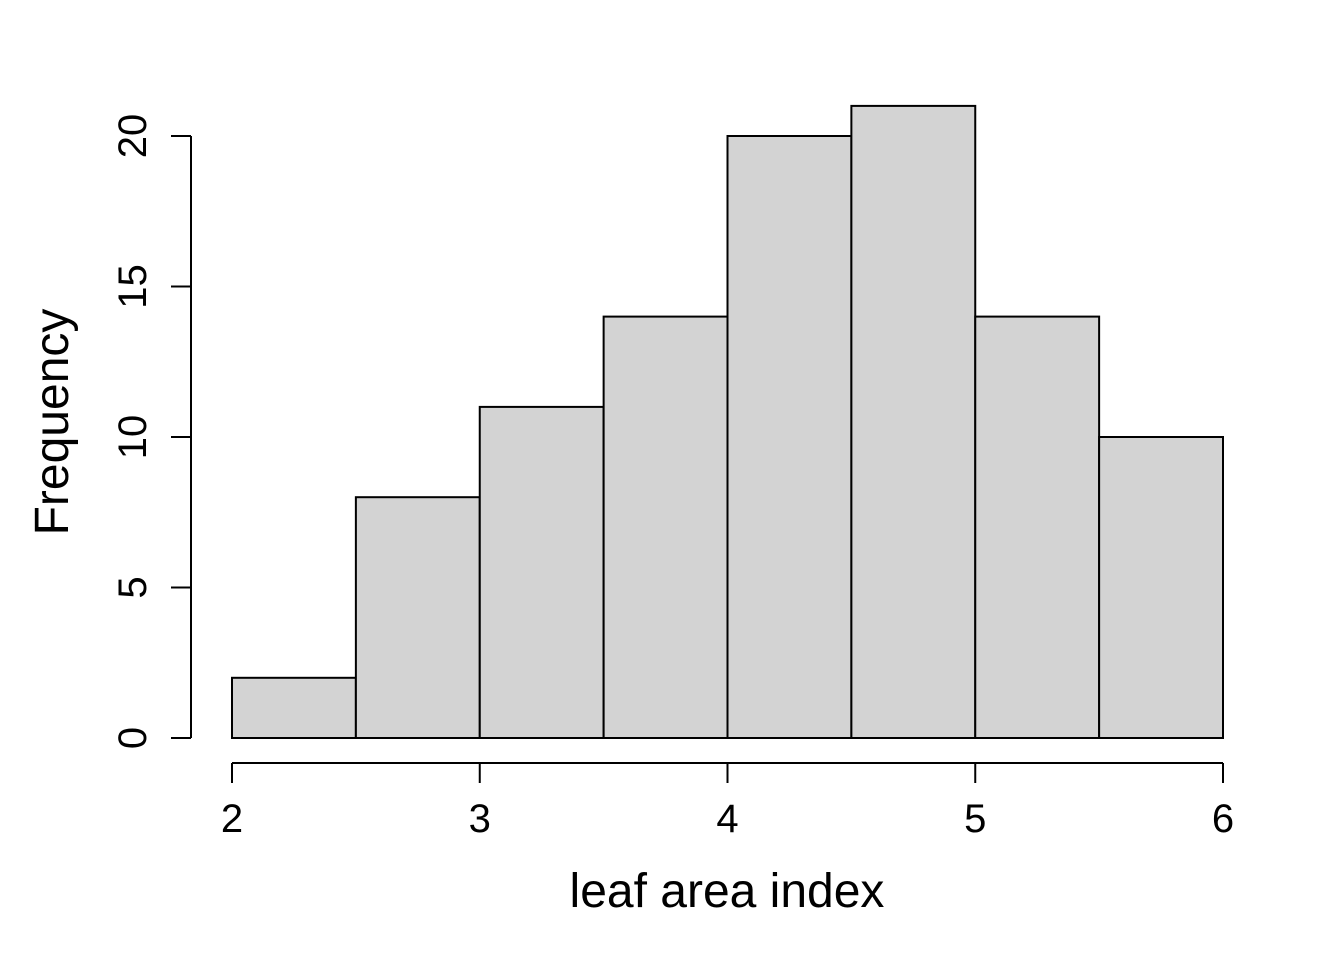 The image size is (1344, 960). Describe the element at coordinates (232, 819) in the screenshot. I see `x-tick-label: 2` at that location.